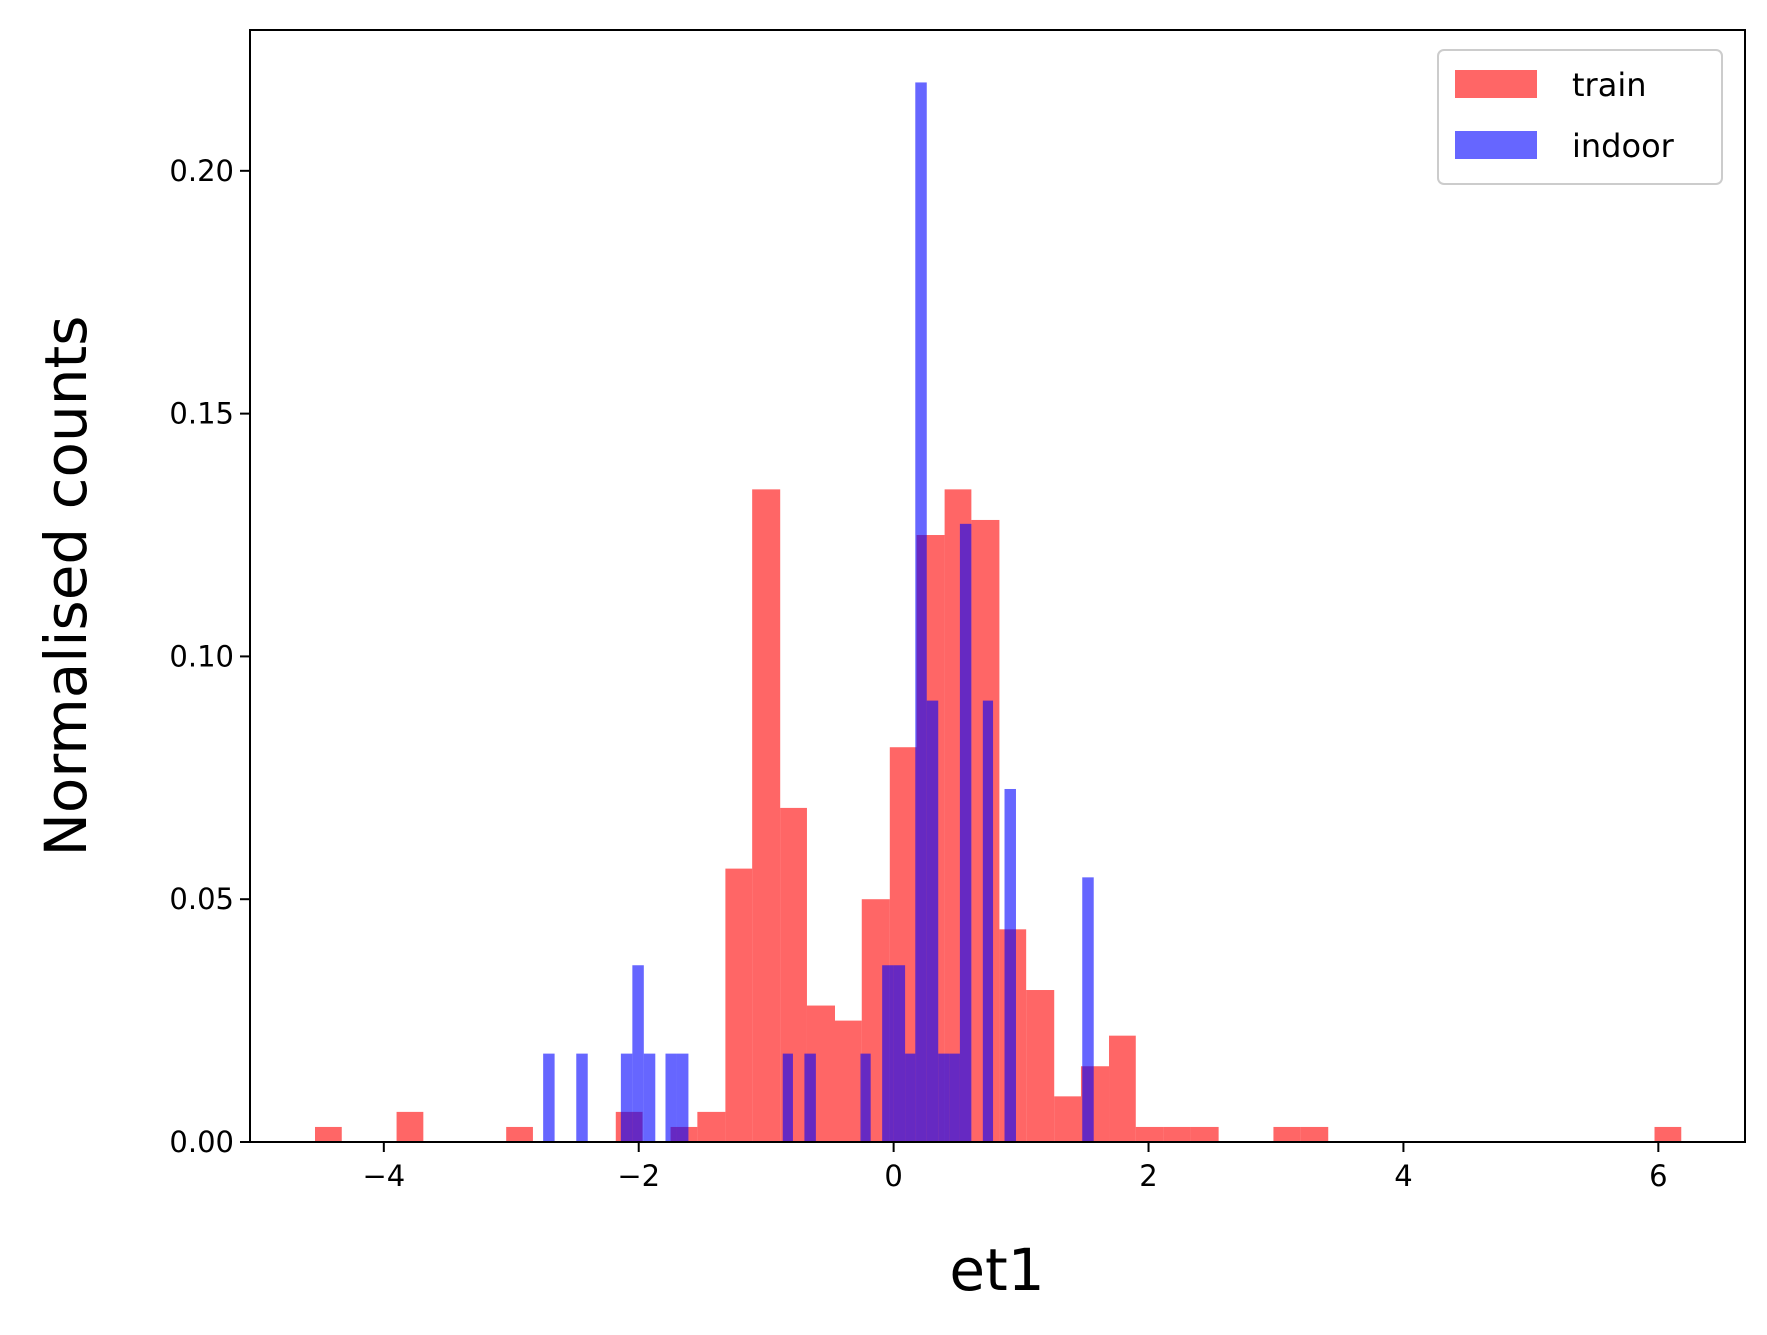 This screenshot has height=1335, width=1767. Describe the element at coordinates (1580, 117) in the screenshot. I see `legend: train indoor` at that location.